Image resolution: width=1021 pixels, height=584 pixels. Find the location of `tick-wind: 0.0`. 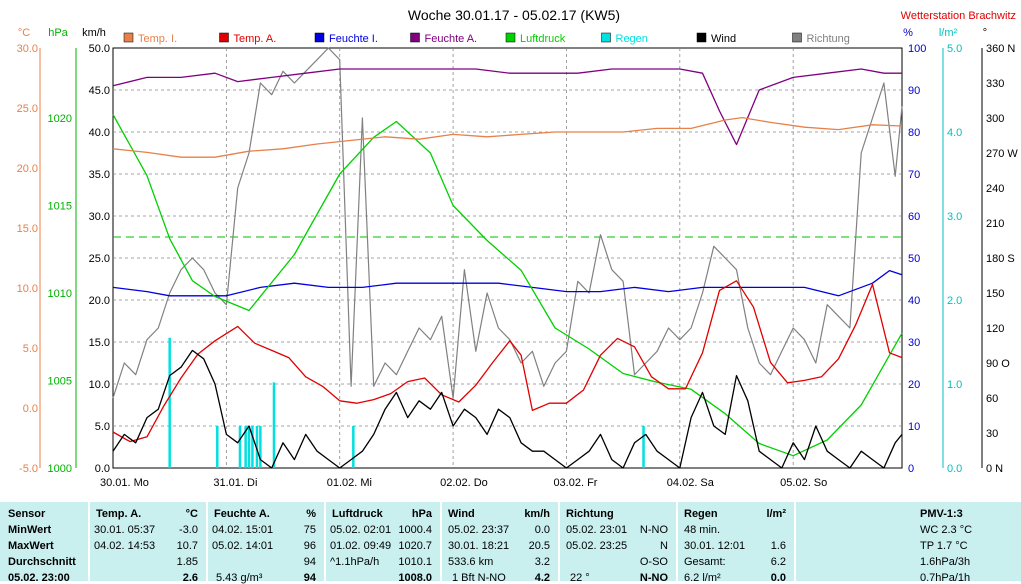

tick-wind: 0.0 is located at coordinates (102, 469).